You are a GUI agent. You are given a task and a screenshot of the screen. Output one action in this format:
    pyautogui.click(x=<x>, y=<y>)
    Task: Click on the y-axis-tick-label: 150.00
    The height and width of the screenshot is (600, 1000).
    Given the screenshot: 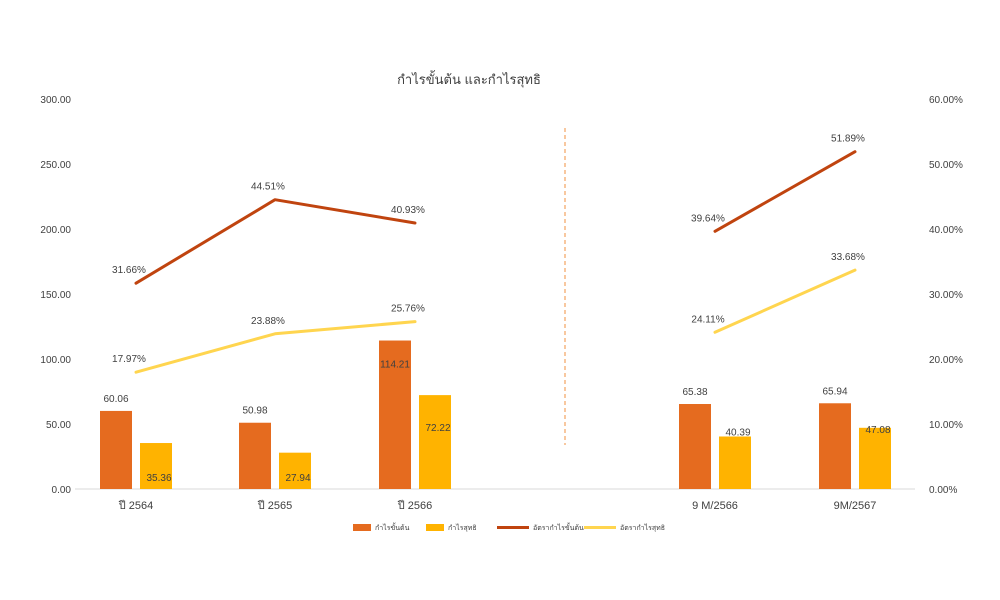 What is the action you would take?
    pyautogui.click(x=55, y=295)
    